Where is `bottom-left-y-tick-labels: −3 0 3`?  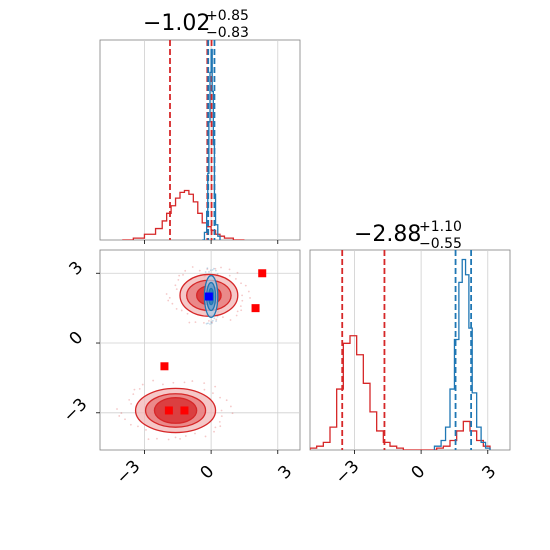
bottom-left-y-tick-labels: −3 0 3 is located at coordinates (76, 342).